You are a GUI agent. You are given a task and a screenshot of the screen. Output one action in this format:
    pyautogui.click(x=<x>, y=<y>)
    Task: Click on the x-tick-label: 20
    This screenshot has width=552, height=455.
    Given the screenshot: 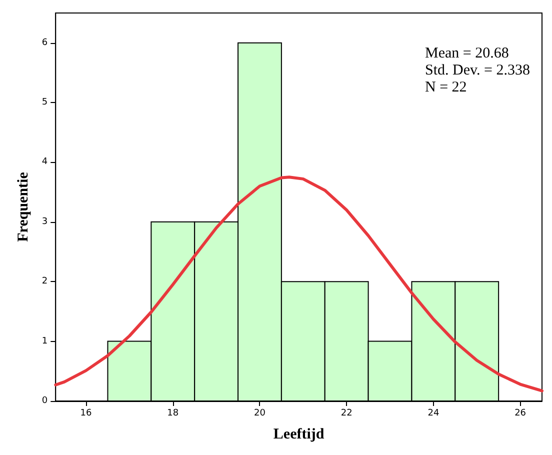 What is the action you would take?
    pyautogui.click(x=260, y=413)
    